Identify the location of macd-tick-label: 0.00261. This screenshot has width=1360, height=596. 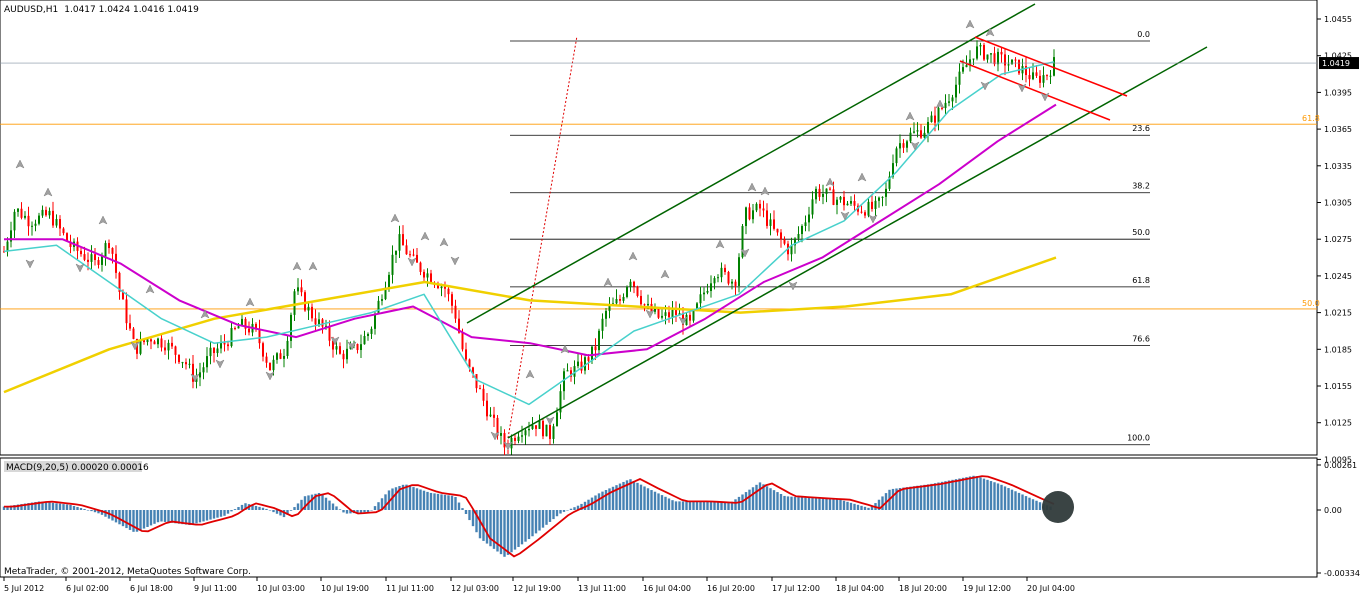
(1340, 465).